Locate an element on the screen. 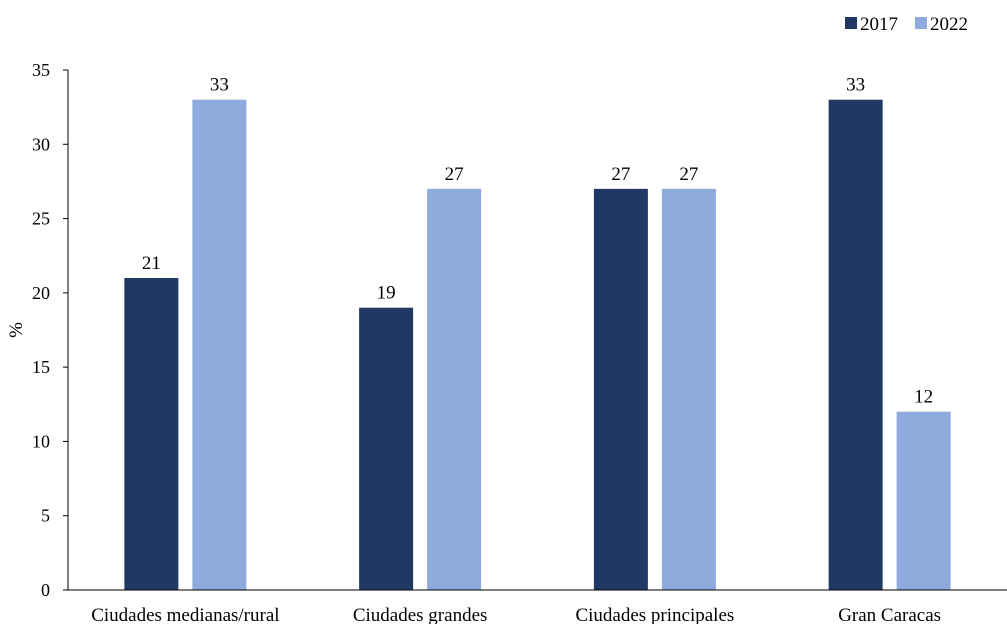  y-tick-label: 0 is located at coordinates (45, 590).